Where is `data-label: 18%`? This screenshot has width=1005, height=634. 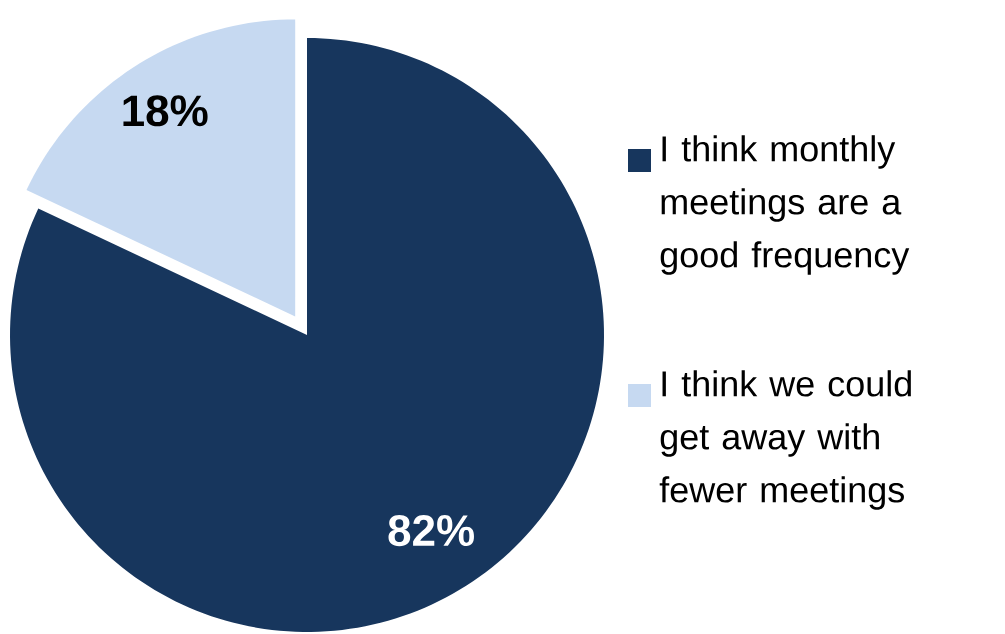
data-label: 18% is located at coordinates (165, 111).